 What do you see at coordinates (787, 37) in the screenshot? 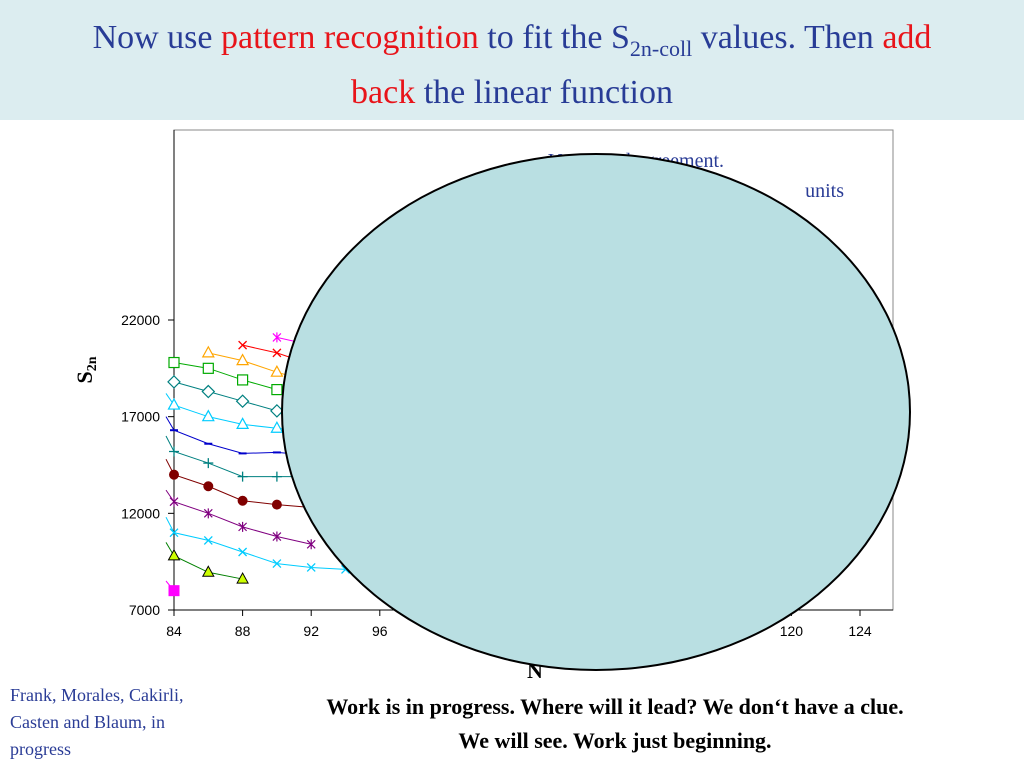
I see `title-part3: values. Then` at bounding box center [787, 37].